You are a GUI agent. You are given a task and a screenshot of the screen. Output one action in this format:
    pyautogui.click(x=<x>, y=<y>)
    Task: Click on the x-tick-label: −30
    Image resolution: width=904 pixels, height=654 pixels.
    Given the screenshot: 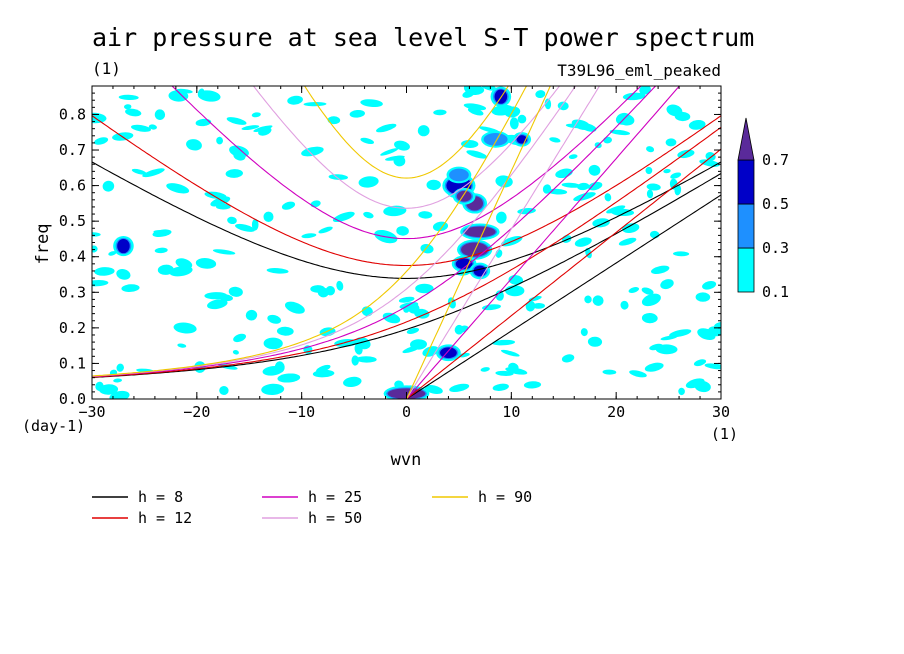 What is the action you would take?
    pyautogui.click(x=91, y=412)
    